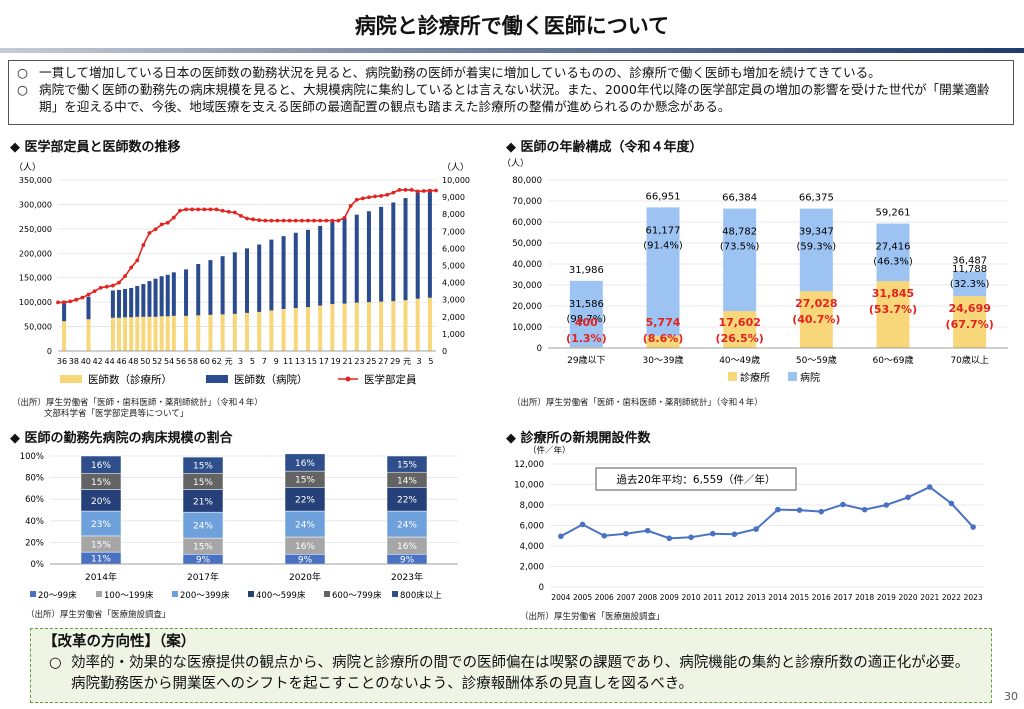 Image resolution: width=1024 pixels, height=709 pixels. I want to click on clinic-openings-line, so click(767, 512).